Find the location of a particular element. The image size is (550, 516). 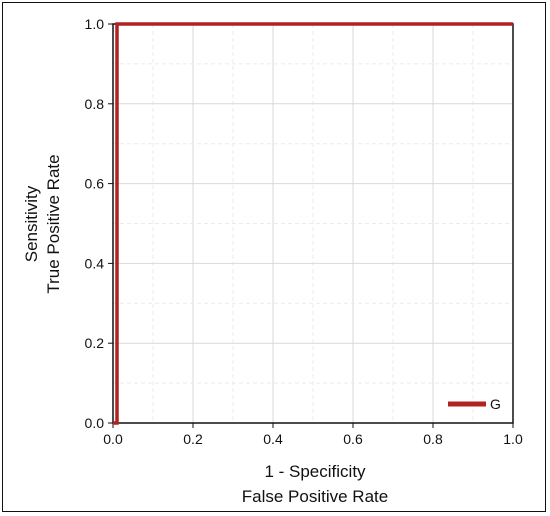

x-tick-label: 0.6 is located at coordinates (353, 439).